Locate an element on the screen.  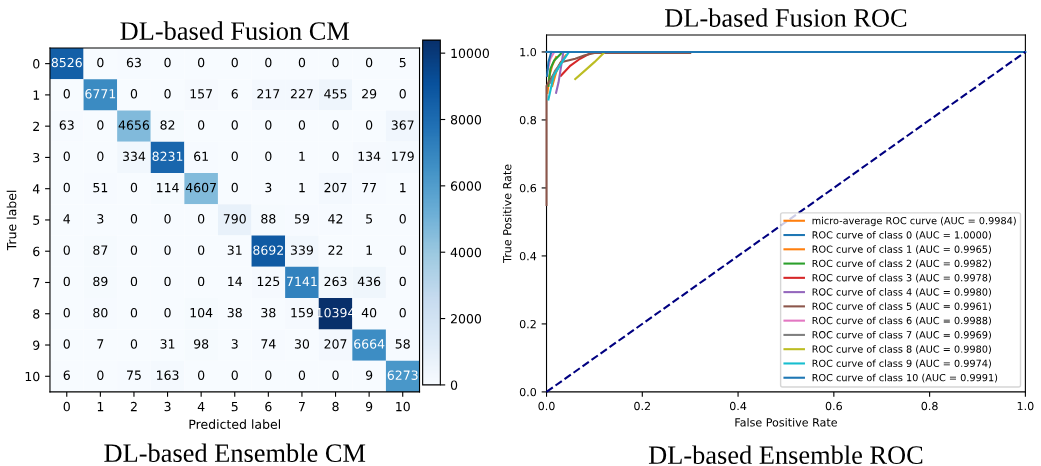
y-tick-label: 0.0 is located at coordinates (528, 392).